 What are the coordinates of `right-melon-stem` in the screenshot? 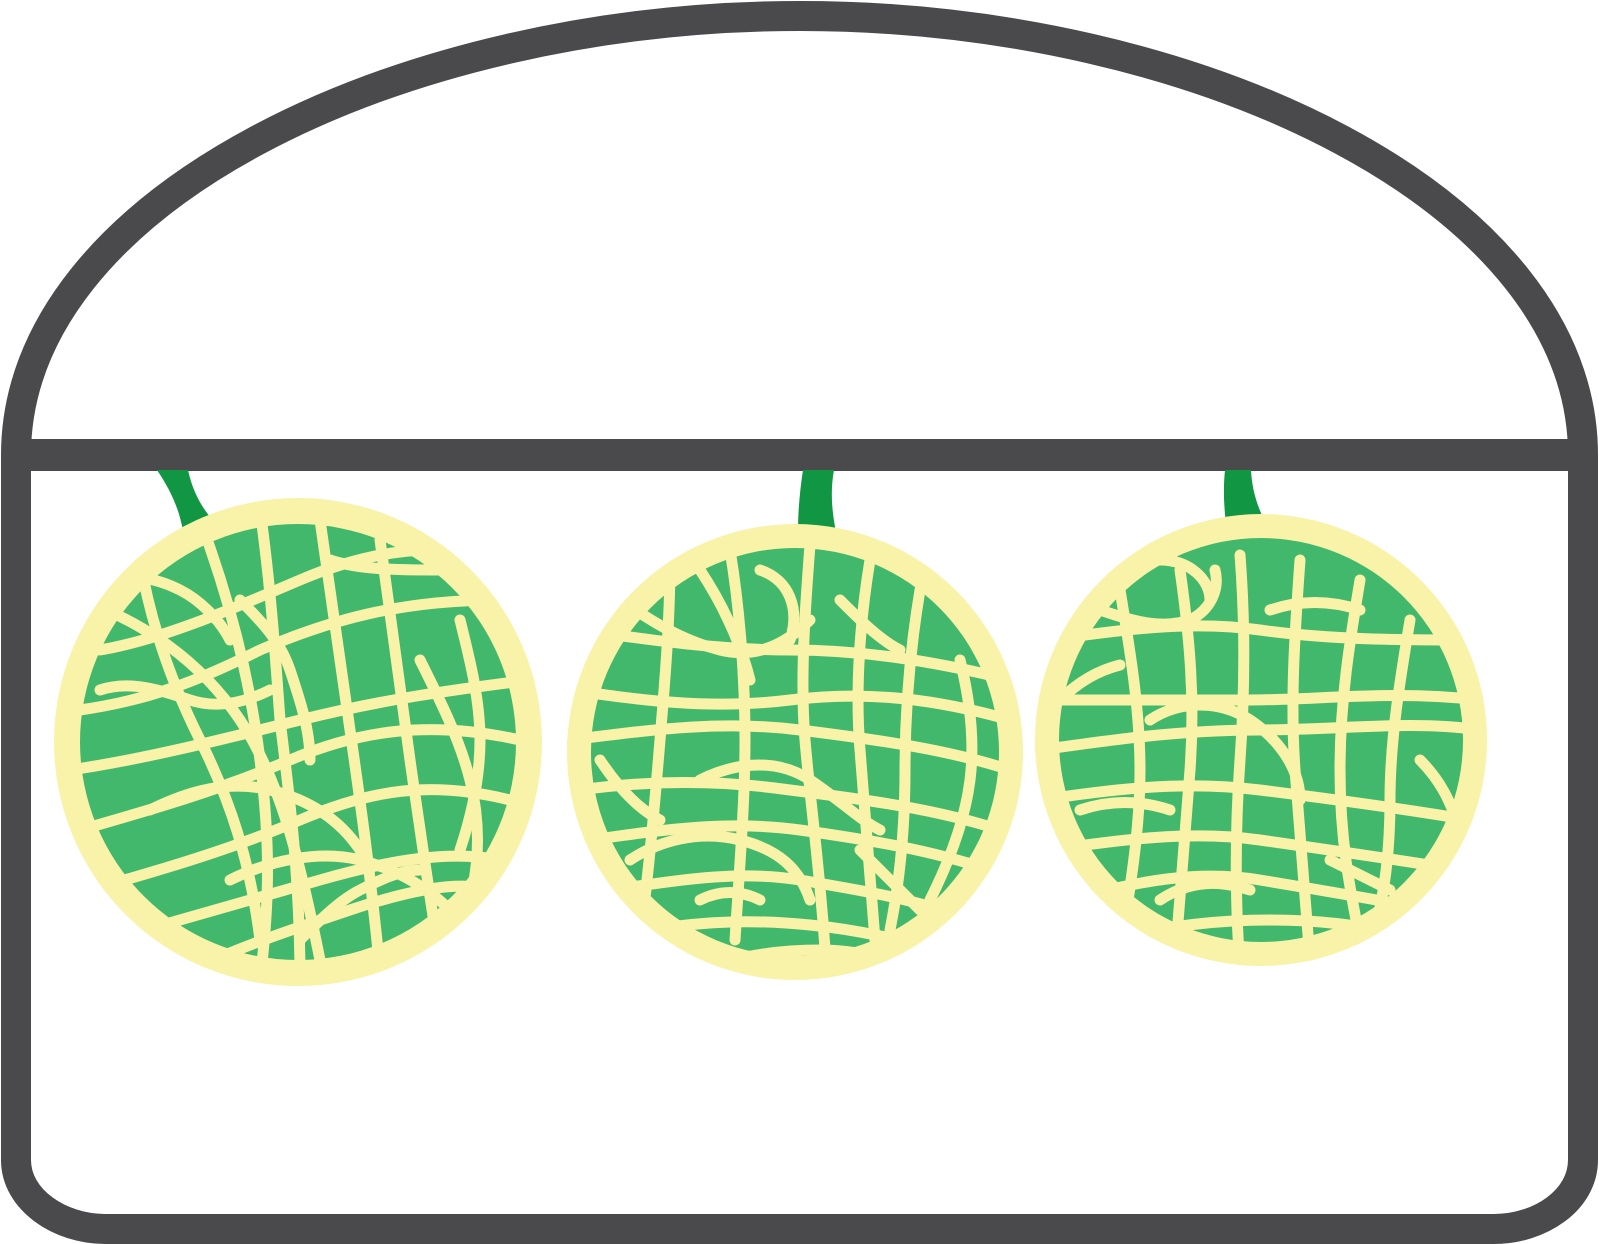 It's located at (1244, 497).